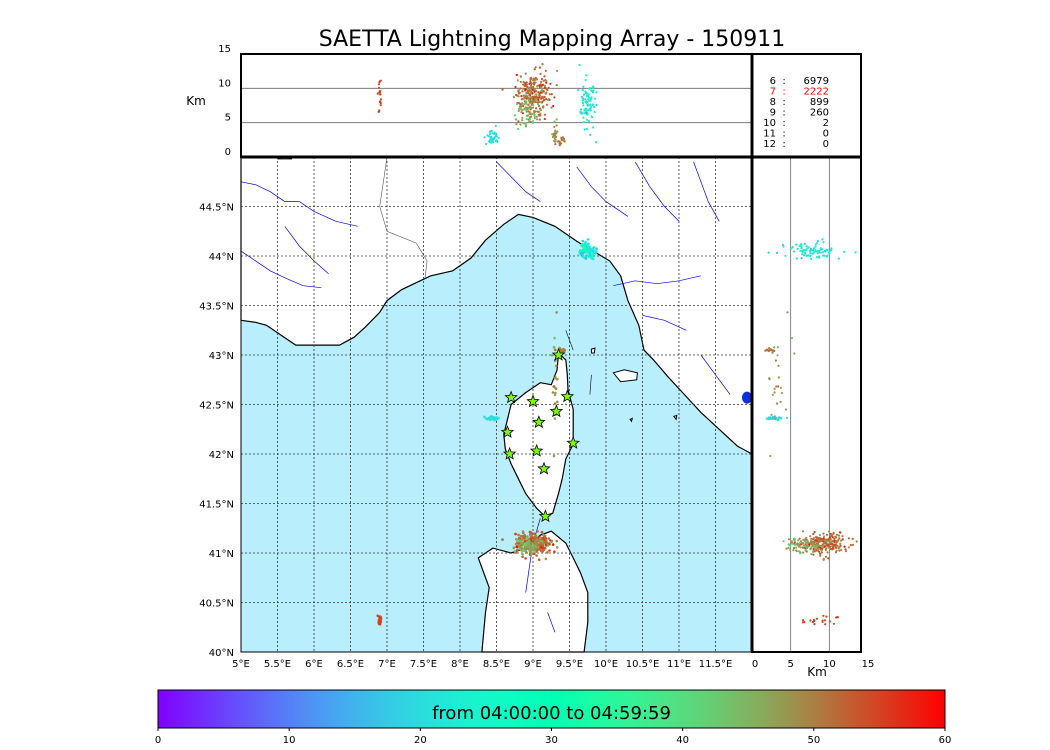 This screenshot has height=750, width=1050. Describe the element at coordinates (945, 740) in the screenshot. I see `colorbar-tick-label: 60` at that location.